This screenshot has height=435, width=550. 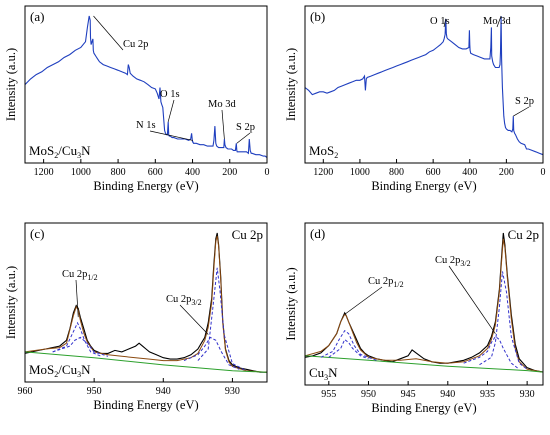 I want to click on sample-label: MoS2/Cu3N, so click(x=60, y=151).